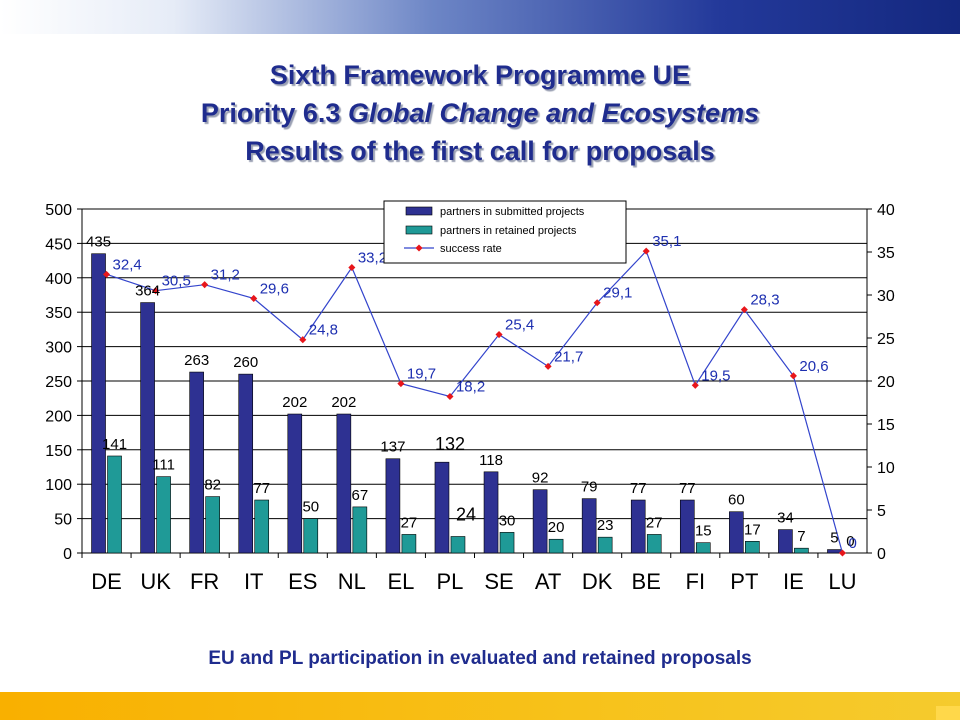 The height and width of the screenshot is (720, 960). What do you see at coordinates (480, 151) in the screenshot?
I see `title-line-3: Results of the first call for proposals` at bounding box center [480, 151].